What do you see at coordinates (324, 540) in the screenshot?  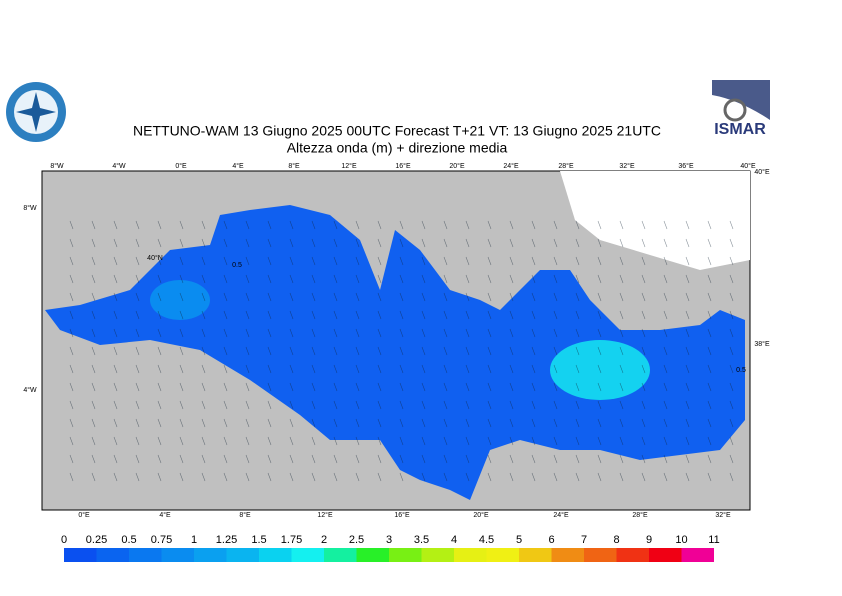 I see `colorbar-label: 2` at bounding box center [324, 540].